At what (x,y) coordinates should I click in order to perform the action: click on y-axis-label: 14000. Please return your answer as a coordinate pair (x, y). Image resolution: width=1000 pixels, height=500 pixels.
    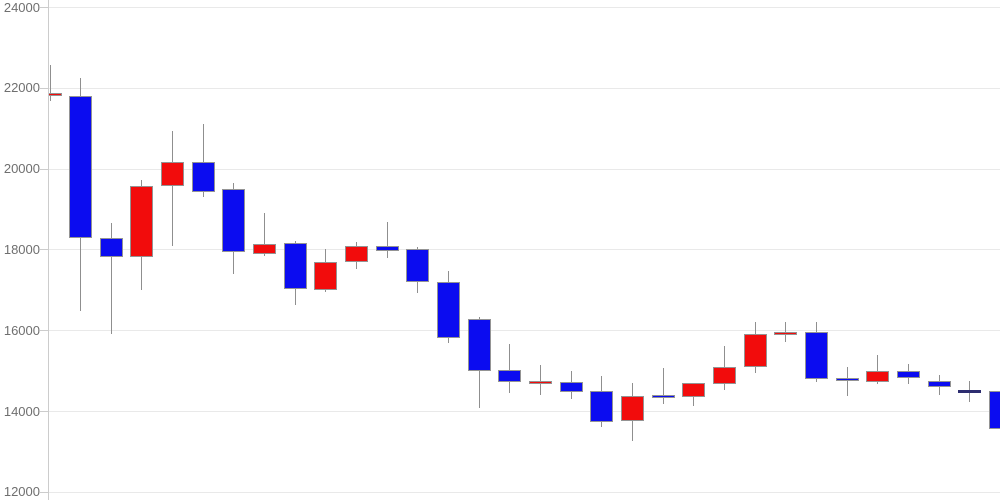
    Looking at the image, I should click on (21, 411).